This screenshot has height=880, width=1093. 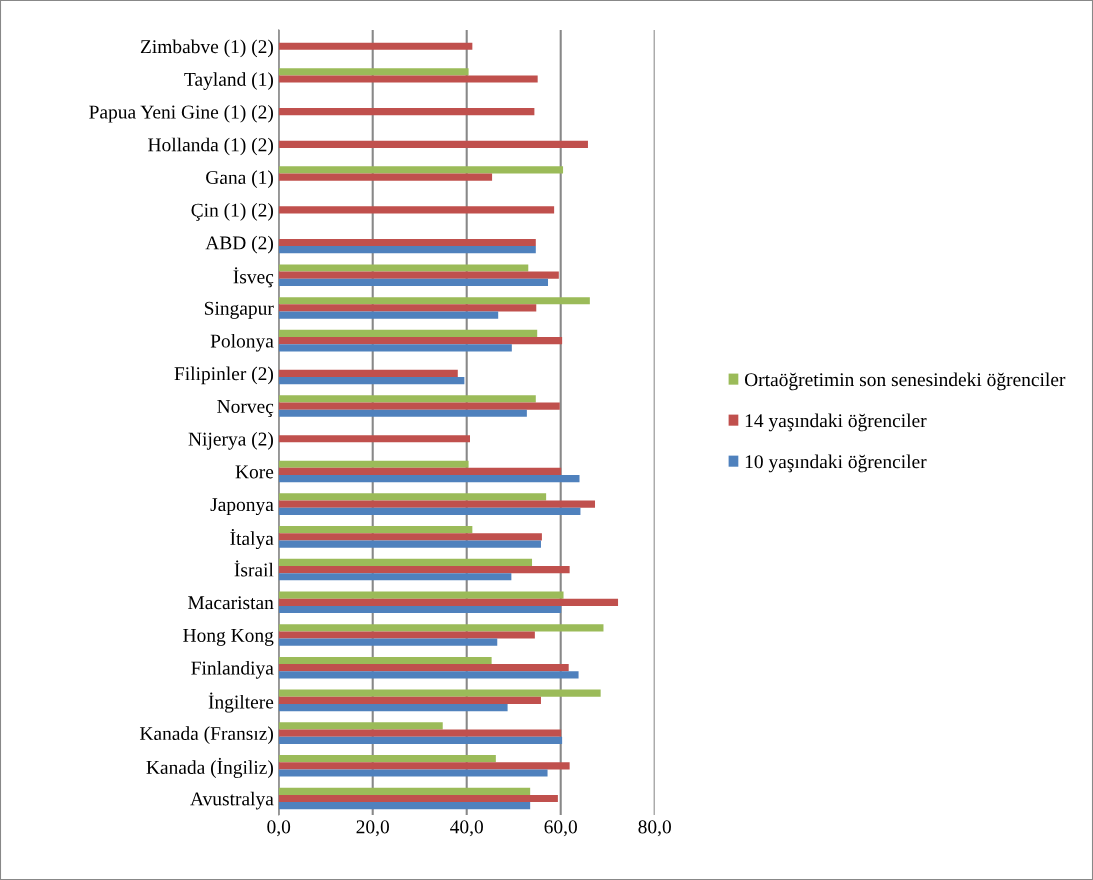 What do you see at coordinates (232, 212) in the screenshot?
I see `y-tick-label: Çin (1) (2)` at bounding box center [232, 212].